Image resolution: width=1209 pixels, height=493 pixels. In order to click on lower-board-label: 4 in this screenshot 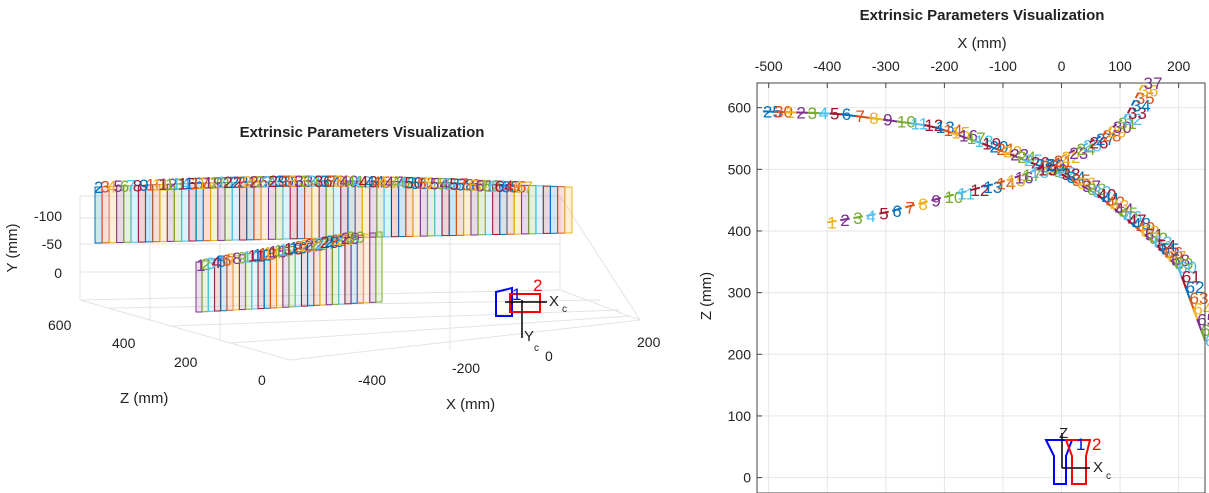, I will do `click(216, 262)`.